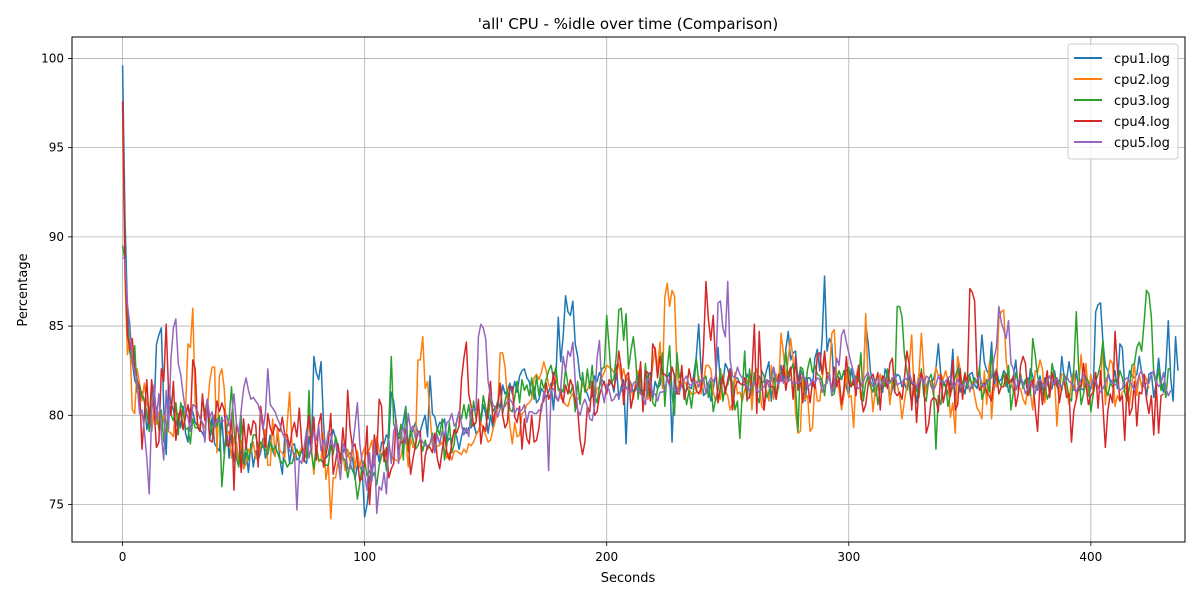 This screenshot has width=1200, height=600. I want to click on legend-box, so click(1123, 101).